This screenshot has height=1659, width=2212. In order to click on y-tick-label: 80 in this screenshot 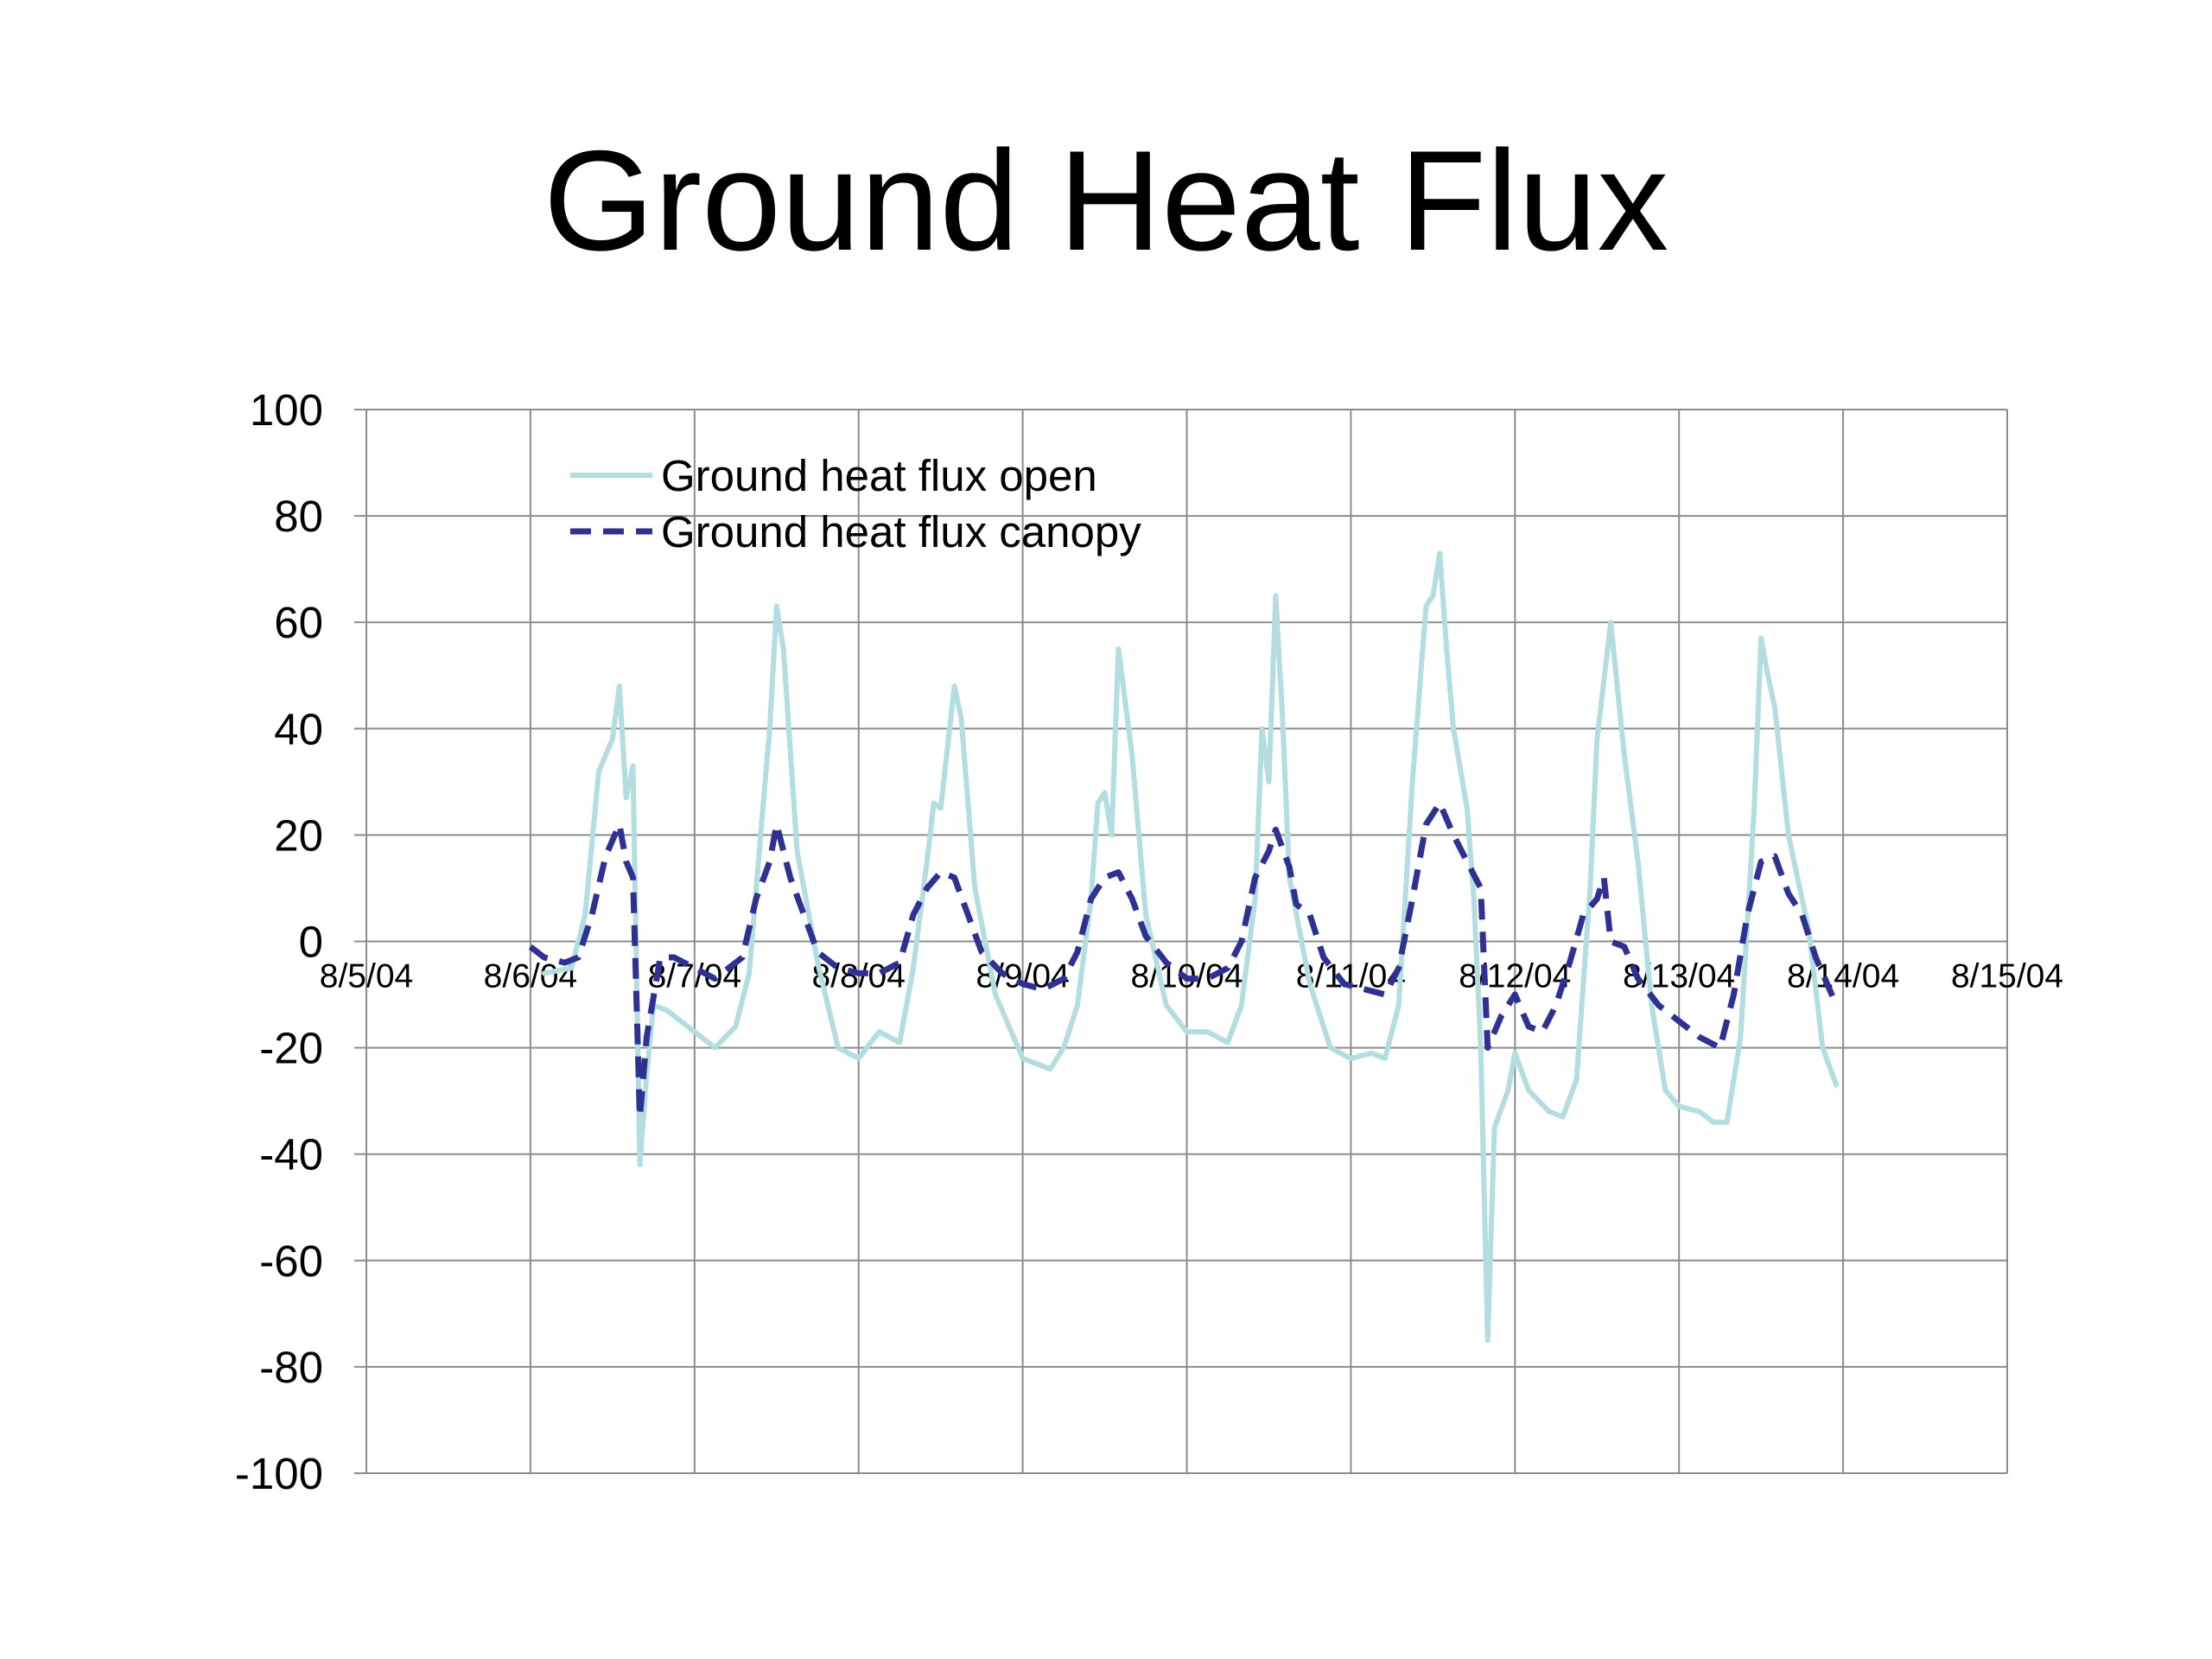, I will do `click(298, 516)`.